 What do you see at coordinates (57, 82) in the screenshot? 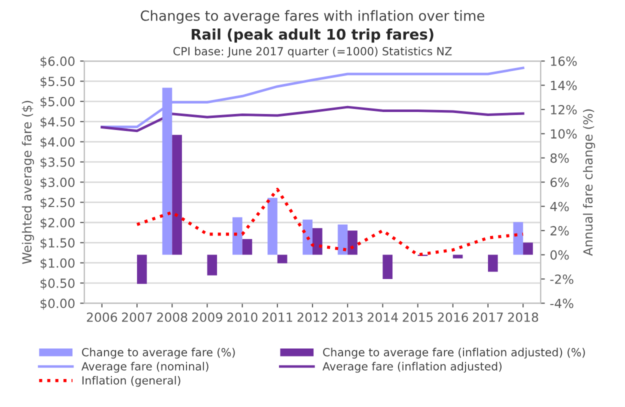
I see `y-tick-label: $5.50` at bounding box center [57, 82].